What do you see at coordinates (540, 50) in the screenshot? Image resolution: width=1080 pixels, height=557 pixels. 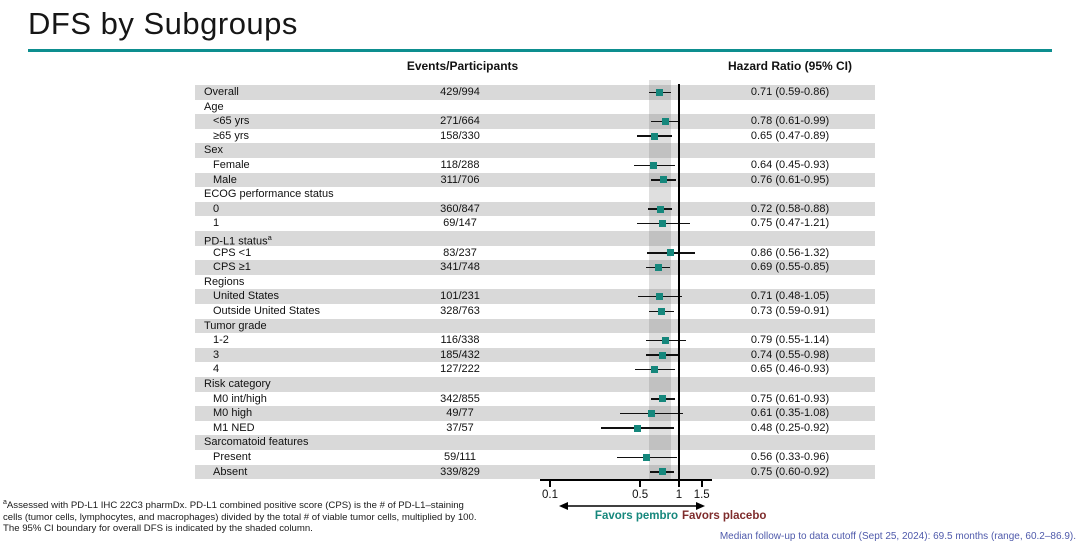 I see `title-divider` at bounding box center [540, 50].